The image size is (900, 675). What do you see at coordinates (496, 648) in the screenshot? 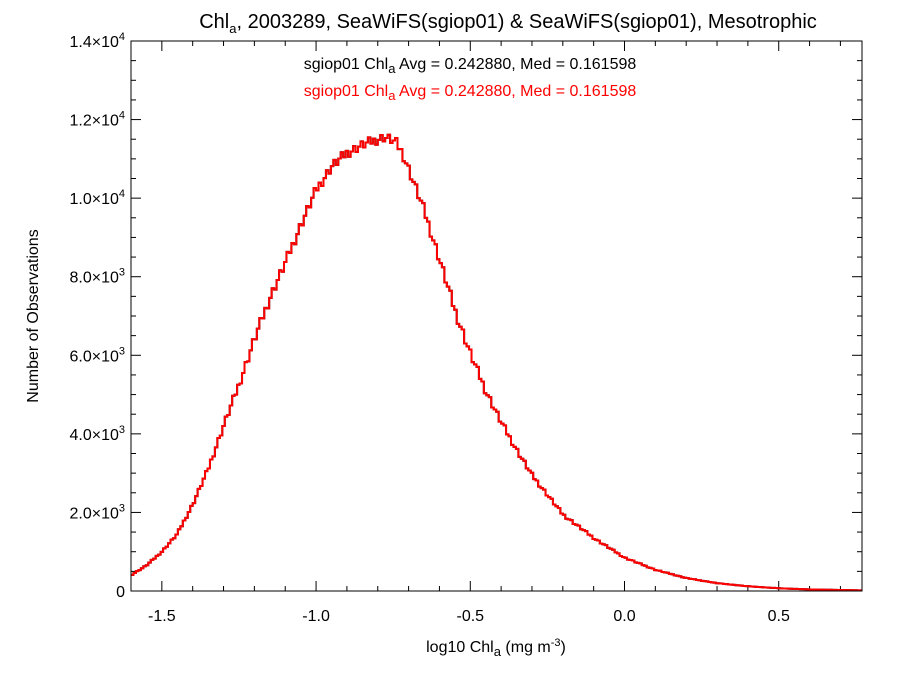
I see `x-axis-label: log10 Chla (mg m-3)` at bounding box center [496, 648].